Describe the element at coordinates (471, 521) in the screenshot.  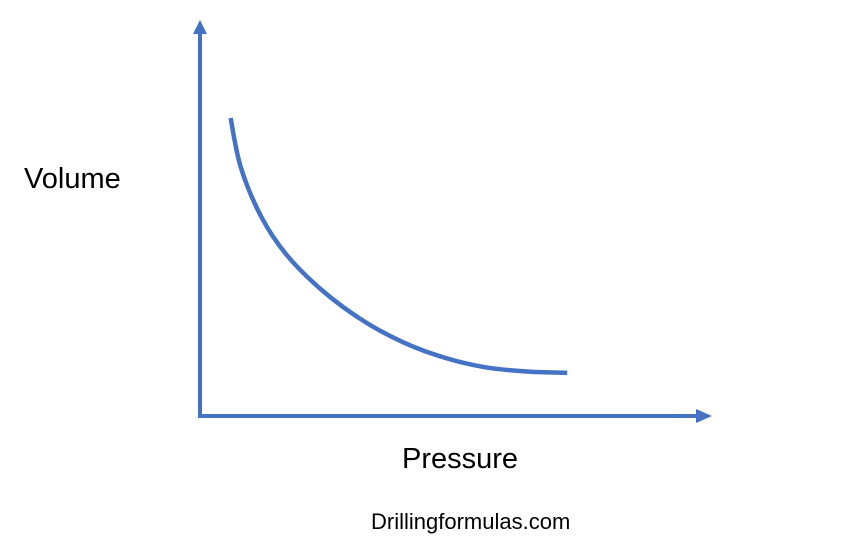
I see `watermark: Drillingformulas.com` at that location.